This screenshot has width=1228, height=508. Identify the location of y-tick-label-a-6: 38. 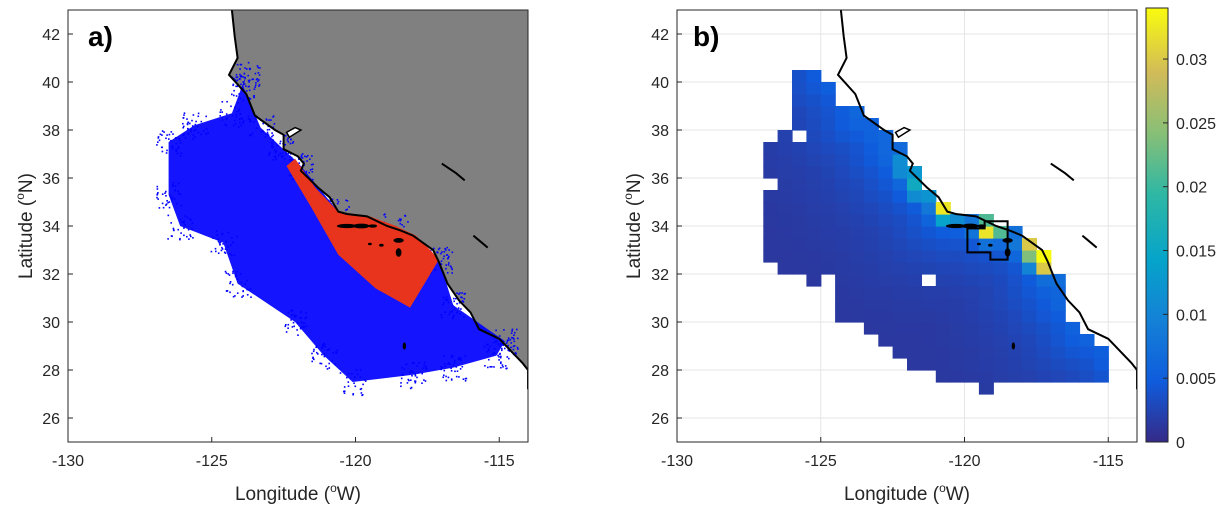
(51, 131).